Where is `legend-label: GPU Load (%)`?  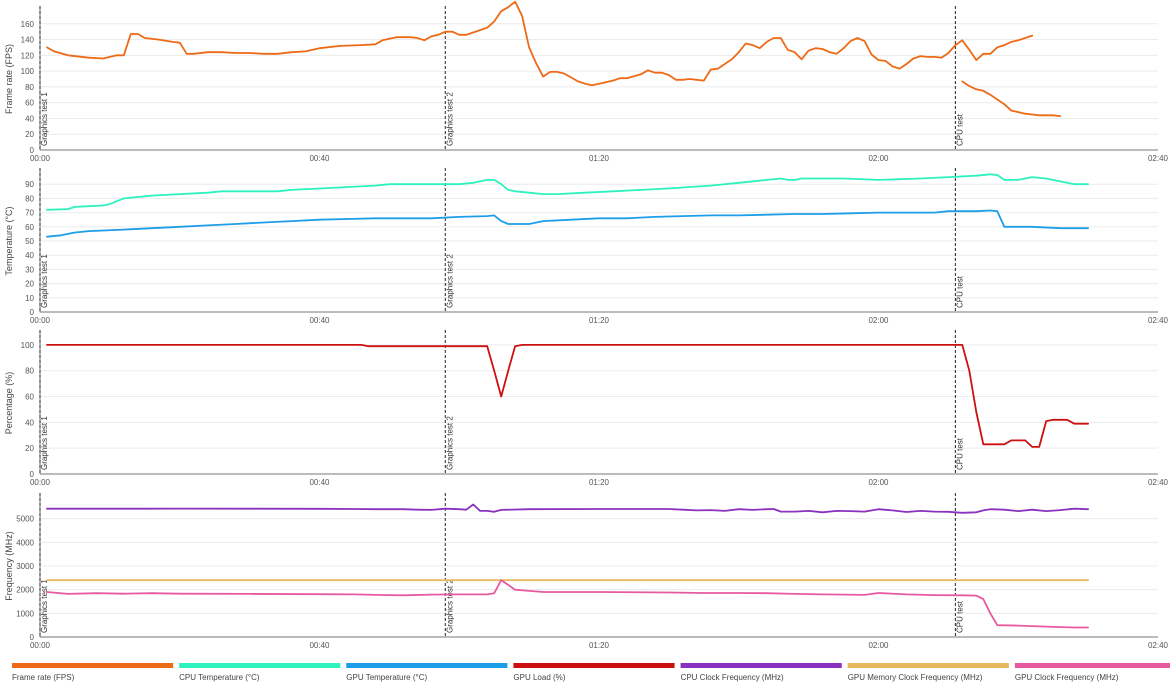 legend-label: GPU Load (%) is located at coordinates (539, 677).